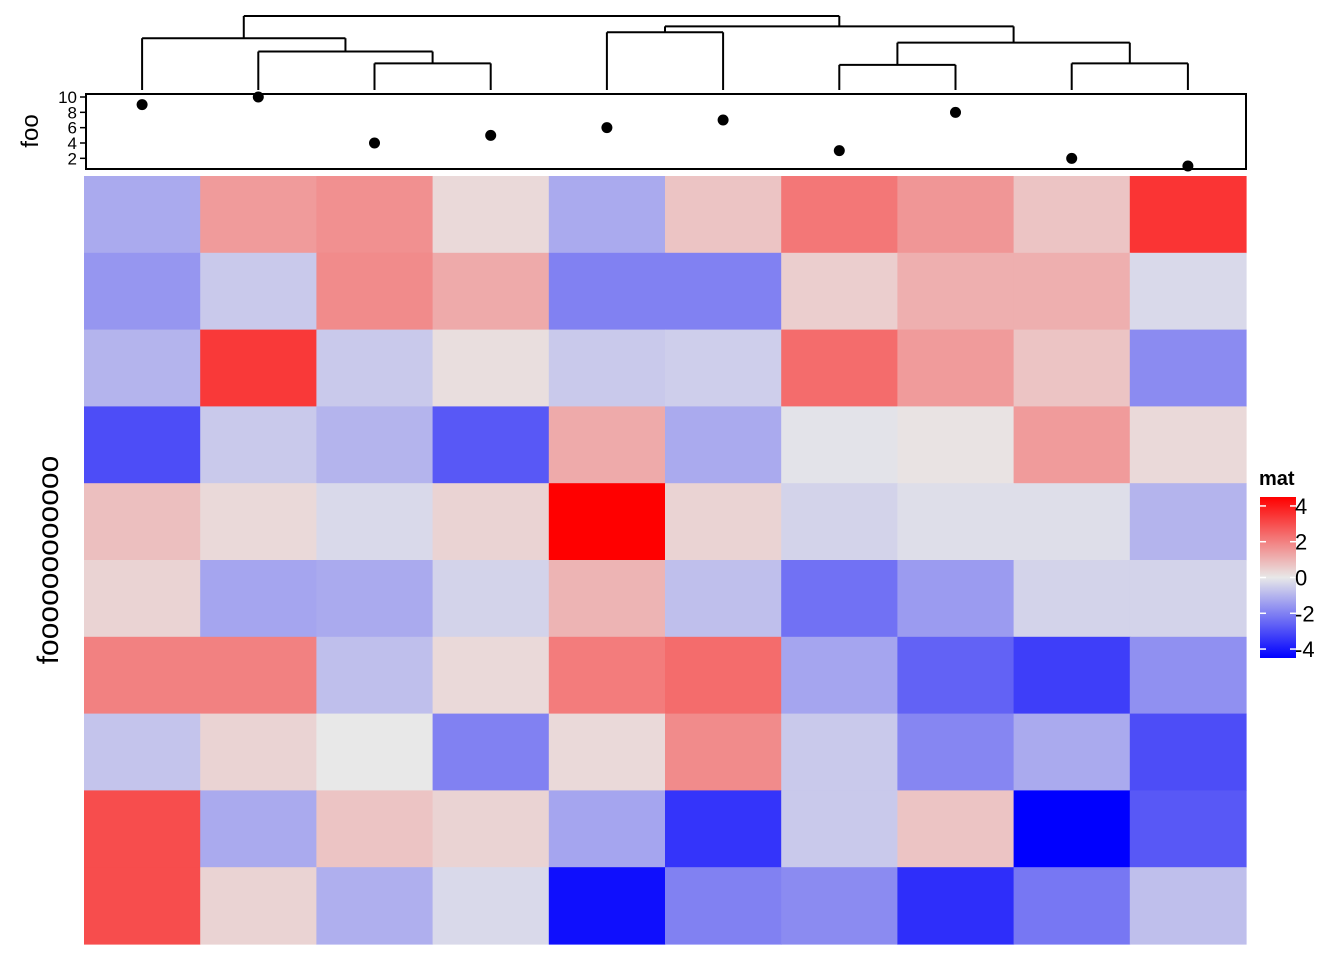  I want to click on legend-tick-label: -2, so click(1305, 613).